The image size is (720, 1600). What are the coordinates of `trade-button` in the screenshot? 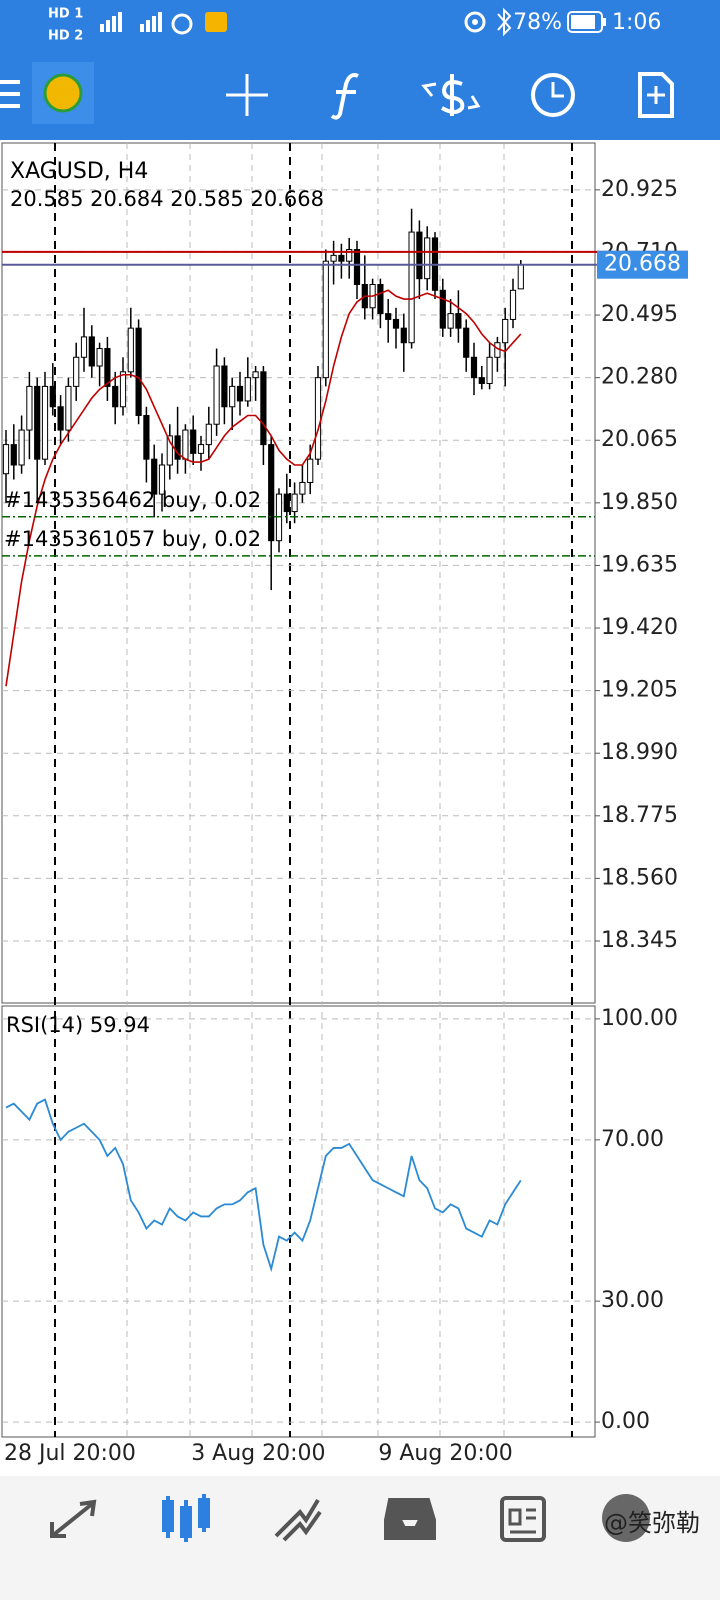 It's located at (451, 95).